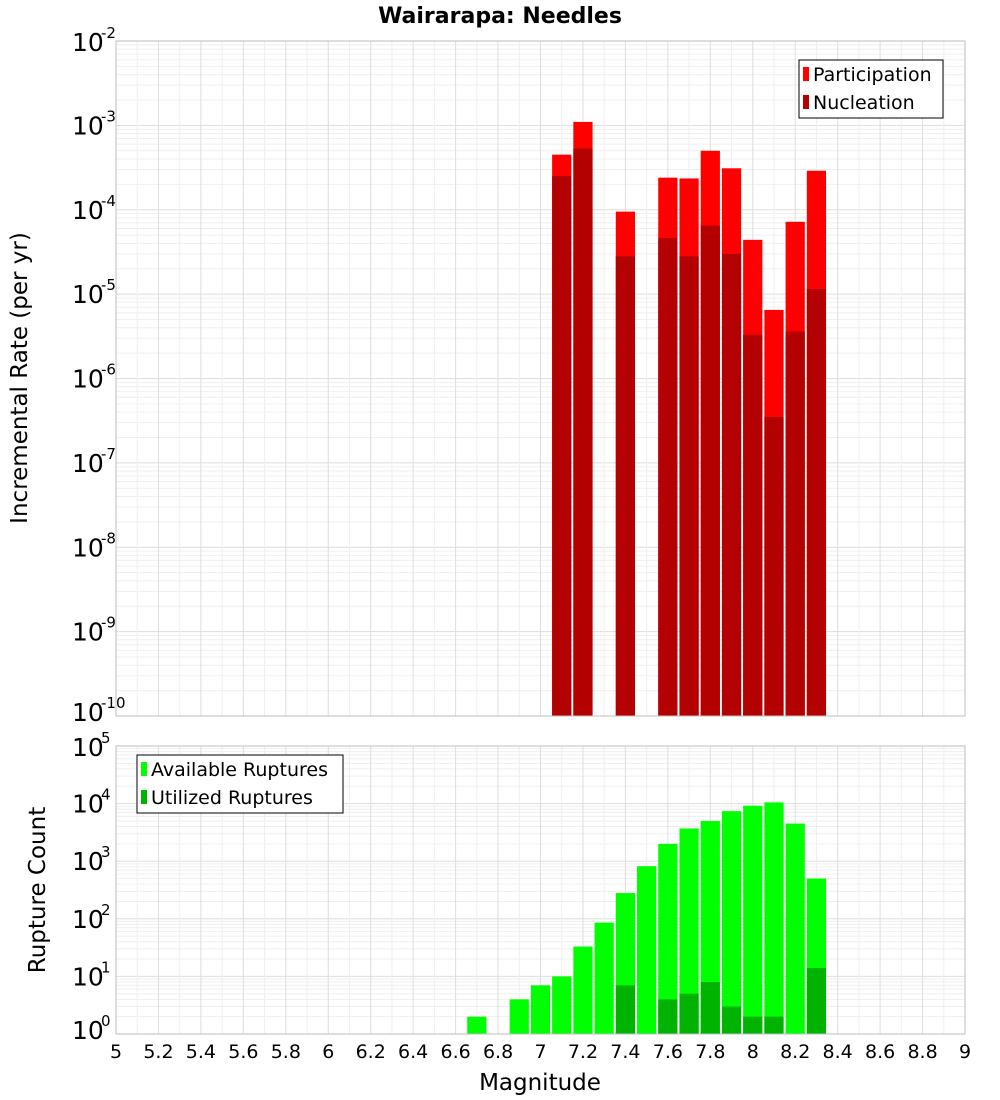  Describe the element at coordinates (498, 1052) in the screenshot. I see `x-tick-label: 6.8` at that location.